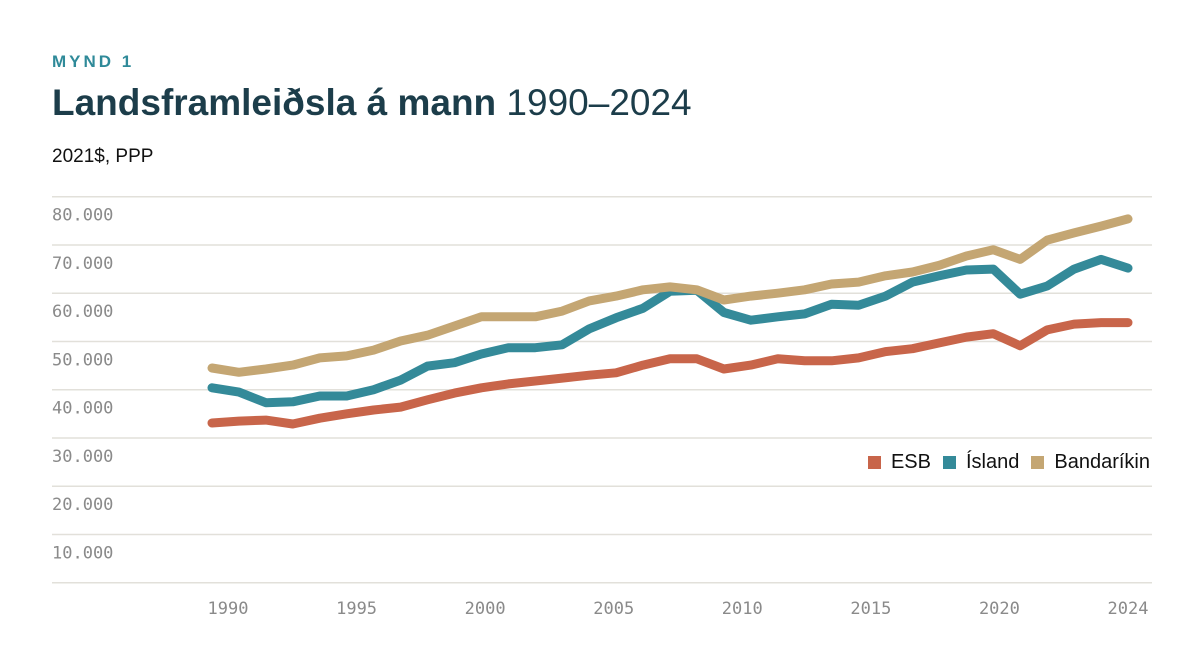 The width and height of the screenshot is (1200, 665). Describe the element at coordinates (82, 216) in the screenshot. I see `y-tick-label: 80.000` at that location.